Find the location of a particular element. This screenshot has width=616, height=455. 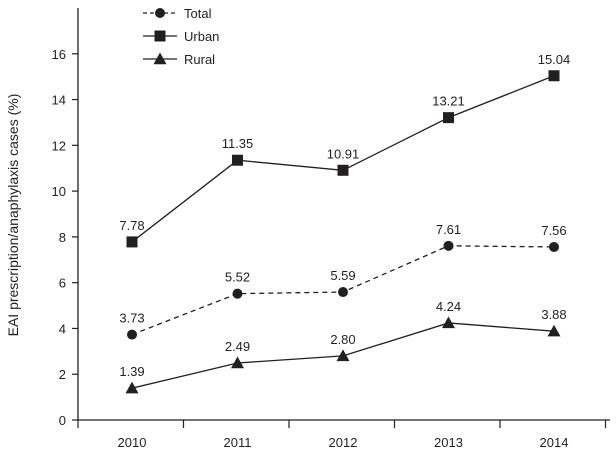

legend-item-urban: Urban is located at coordinates (181, 36).